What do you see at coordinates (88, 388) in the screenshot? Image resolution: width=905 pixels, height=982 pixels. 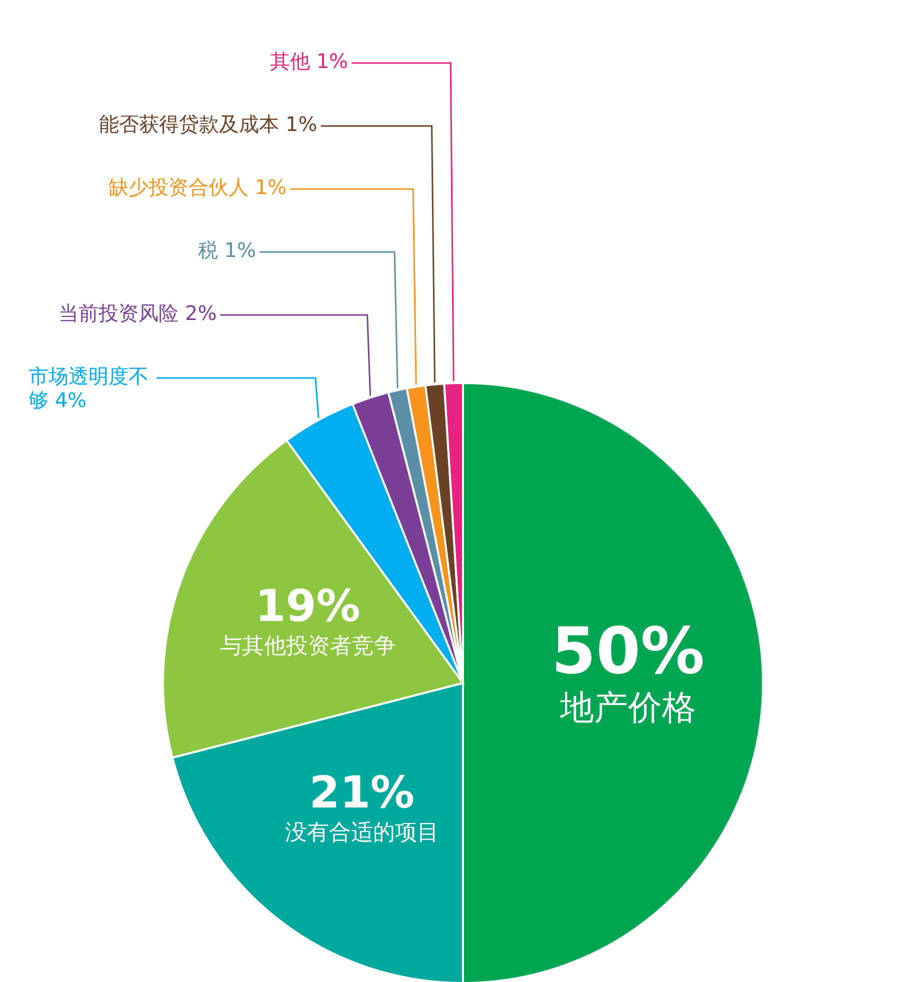 I see `slice-label: 市场透明度不够 4%` at bounding box center [88, 388].